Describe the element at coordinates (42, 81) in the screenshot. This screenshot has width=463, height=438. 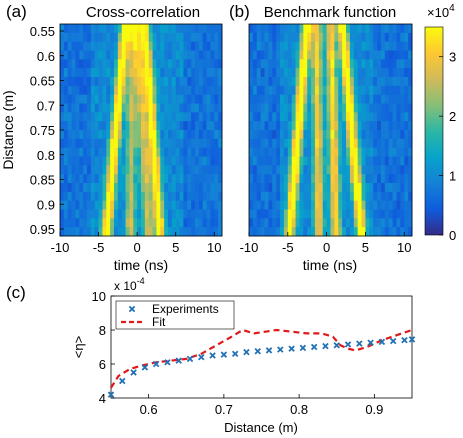
I see `panel-a-y-tick-label: 0.65` at that location.